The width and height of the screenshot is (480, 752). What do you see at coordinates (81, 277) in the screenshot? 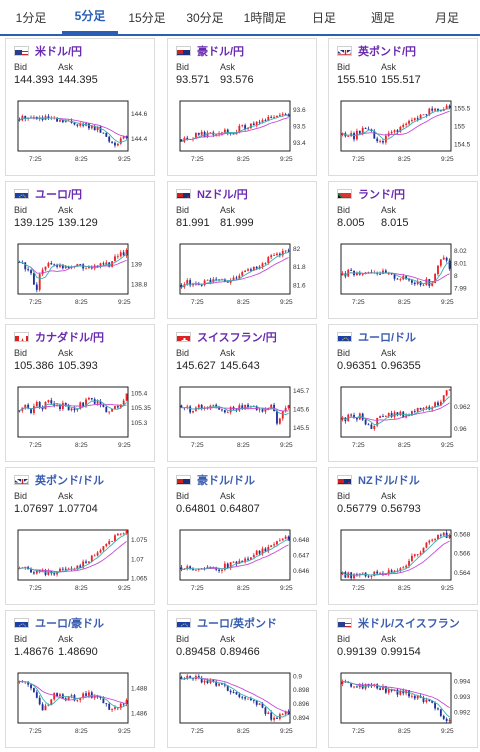
I see `price-chart: 139 138.8 7:25 8:25 9:25` at bounding box center [81, 277].